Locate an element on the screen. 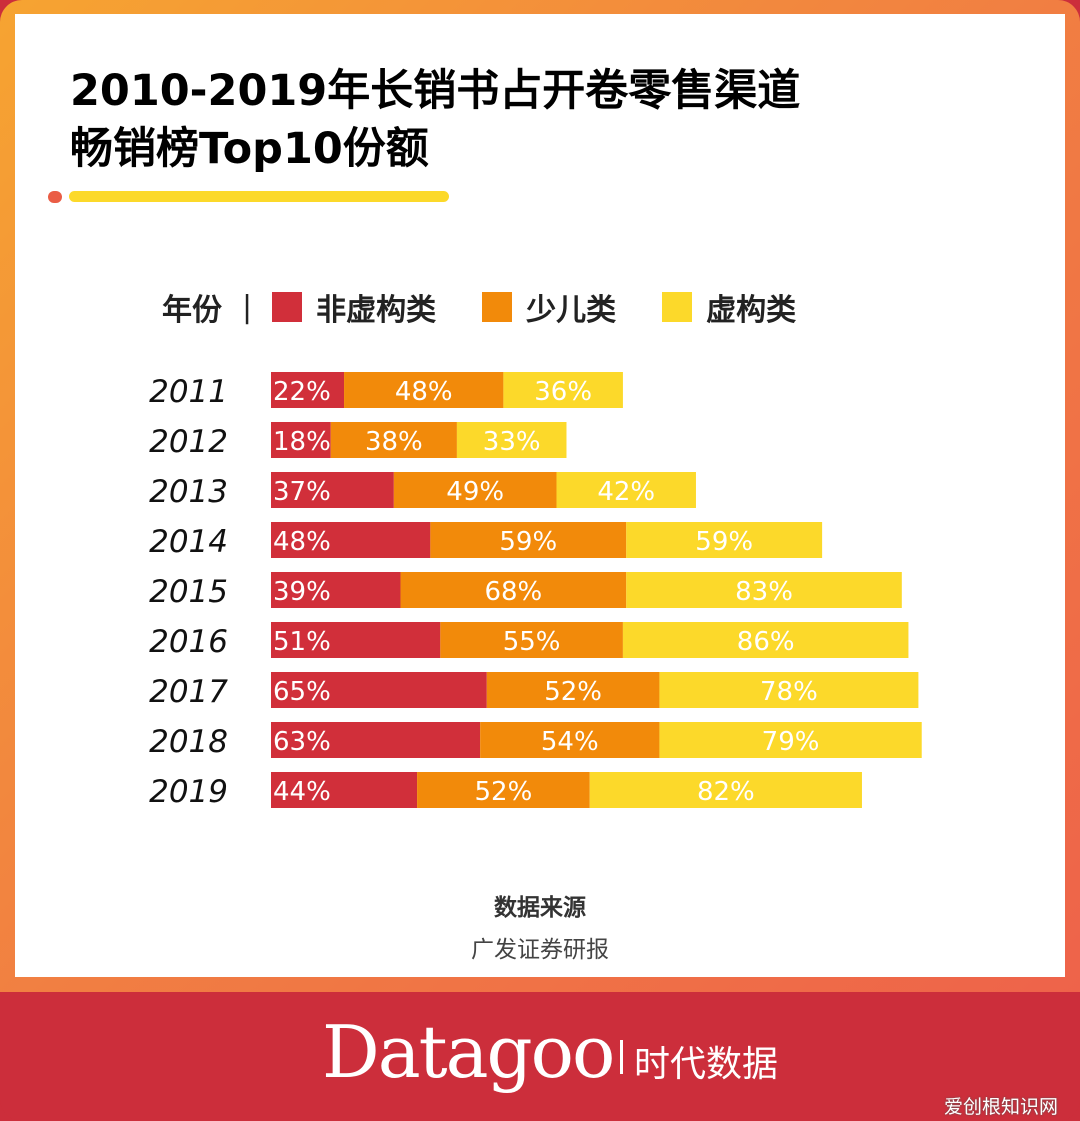 The height and width of the screenshot is (1121, 1080). data-label: 78% is located at coordinates (789, 692).